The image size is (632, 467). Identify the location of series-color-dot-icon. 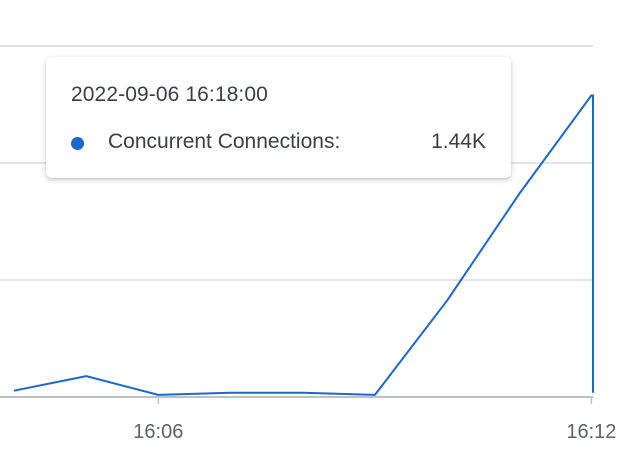
(77, 143).